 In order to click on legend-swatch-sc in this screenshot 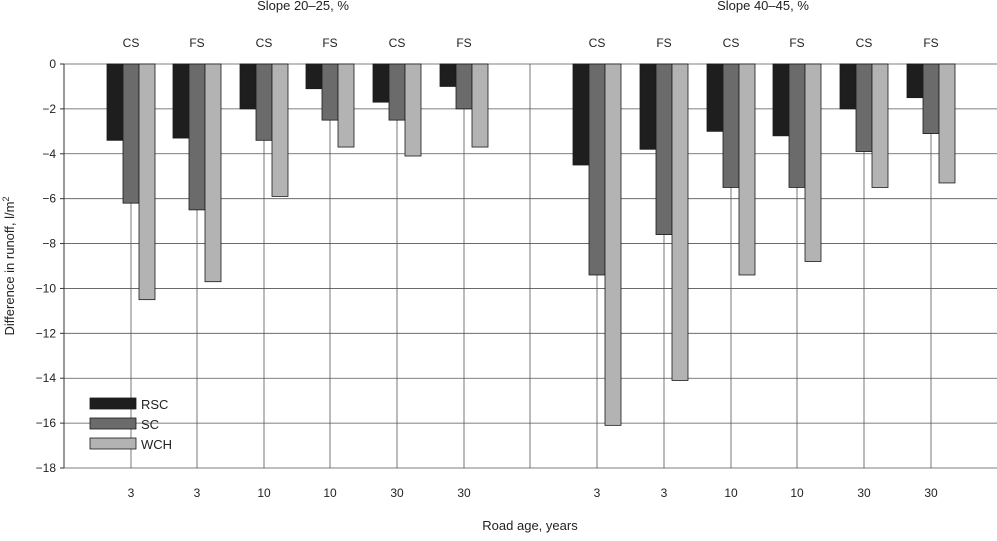, I will do `click(113, 423)`.